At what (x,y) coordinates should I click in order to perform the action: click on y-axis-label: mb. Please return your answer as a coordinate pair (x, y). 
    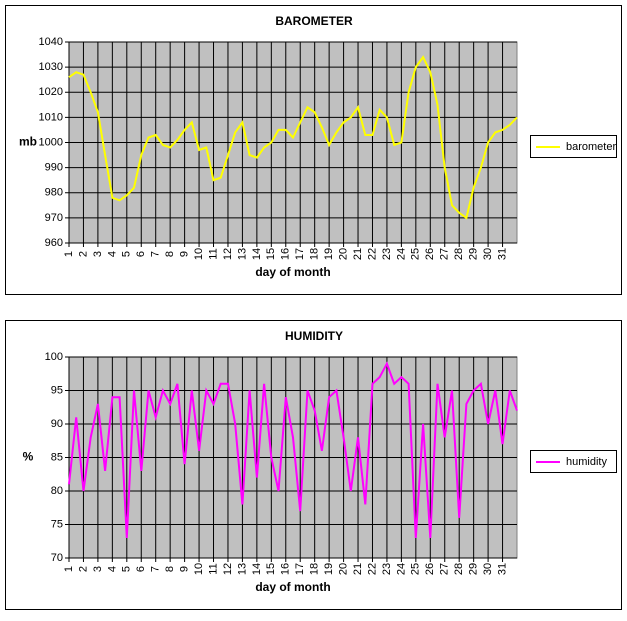
    Looking at the image, I should click on (28, 142).